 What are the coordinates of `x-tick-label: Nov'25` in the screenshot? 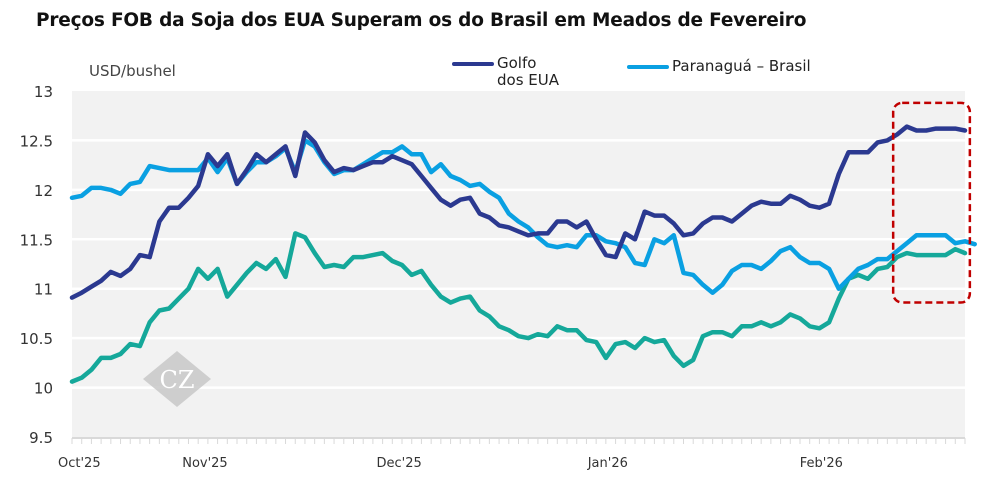 It's located at (205, 463).